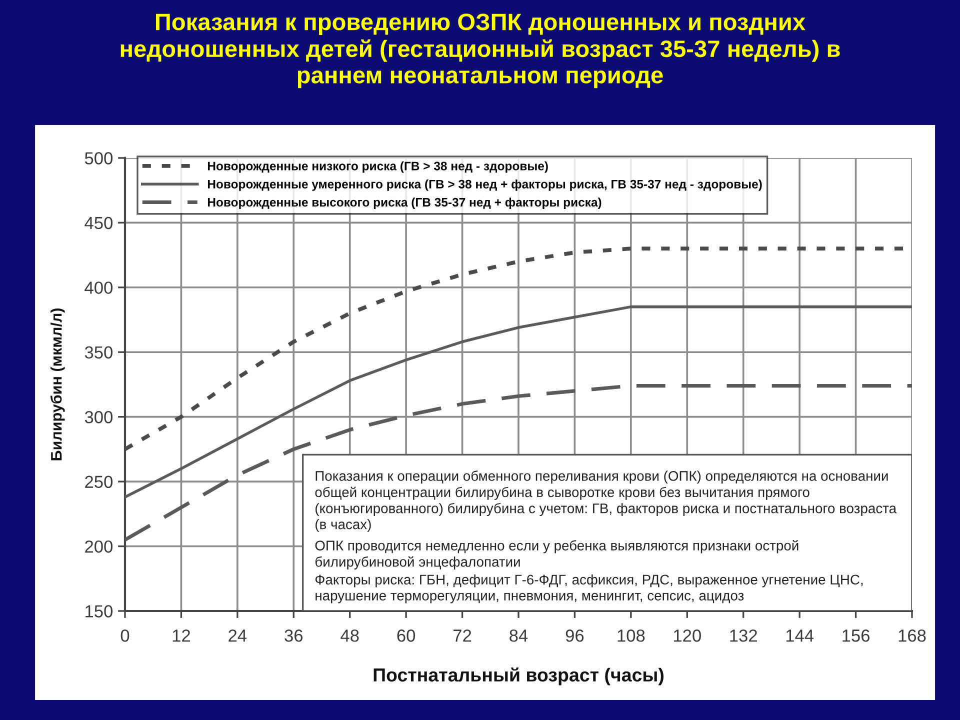 The width and height of the screenshot is (960, 720). Describe the element at coordinates (99, 482) in the screenshot. I see `y-tick-label: 250` at that location.